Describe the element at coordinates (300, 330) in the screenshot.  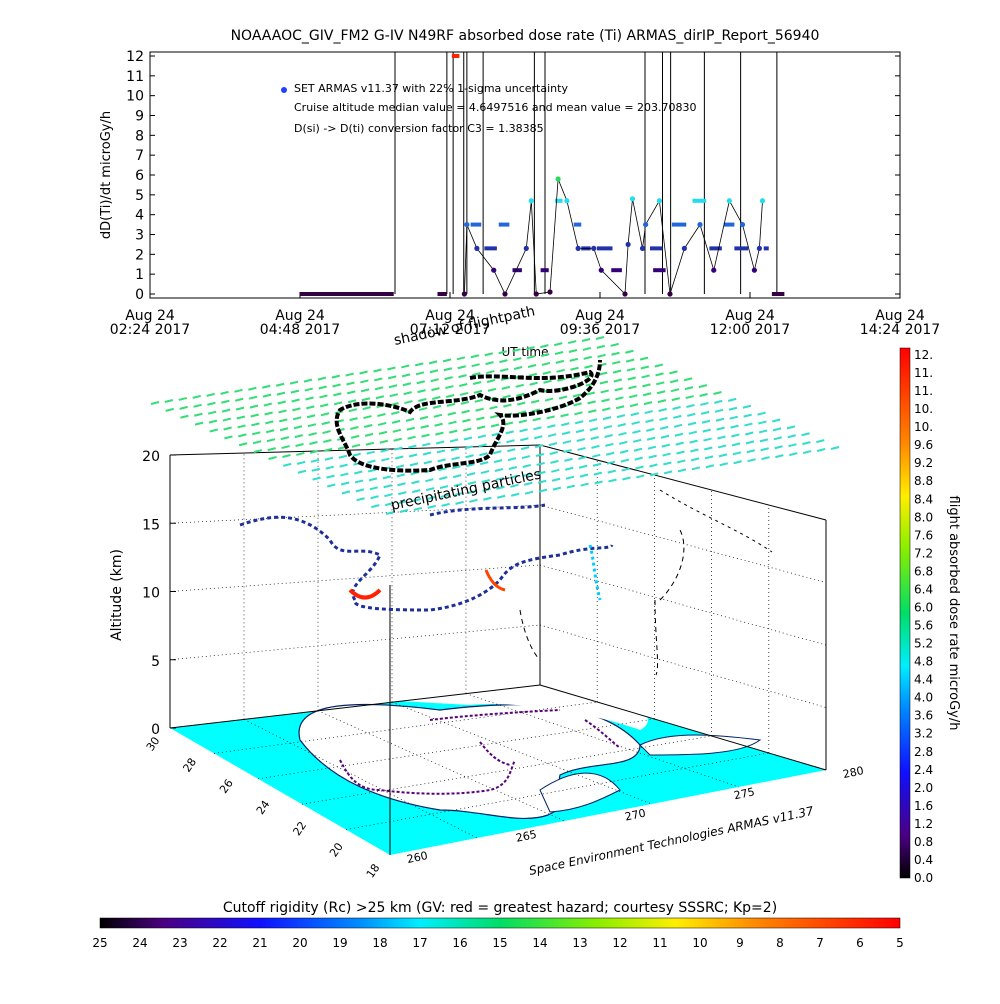
I see `top-x-tick-label-line2: 04:48 2017` at that location.